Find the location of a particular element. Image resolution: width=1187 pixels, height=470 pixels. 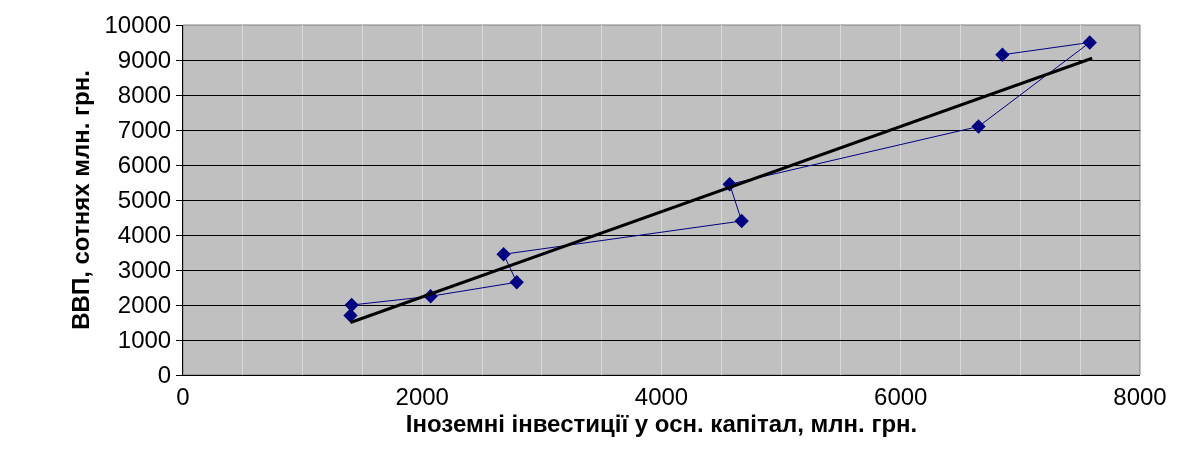

y-axis-title: ВВП, сотнях млн. грн. is located at coordinates (80, 200).